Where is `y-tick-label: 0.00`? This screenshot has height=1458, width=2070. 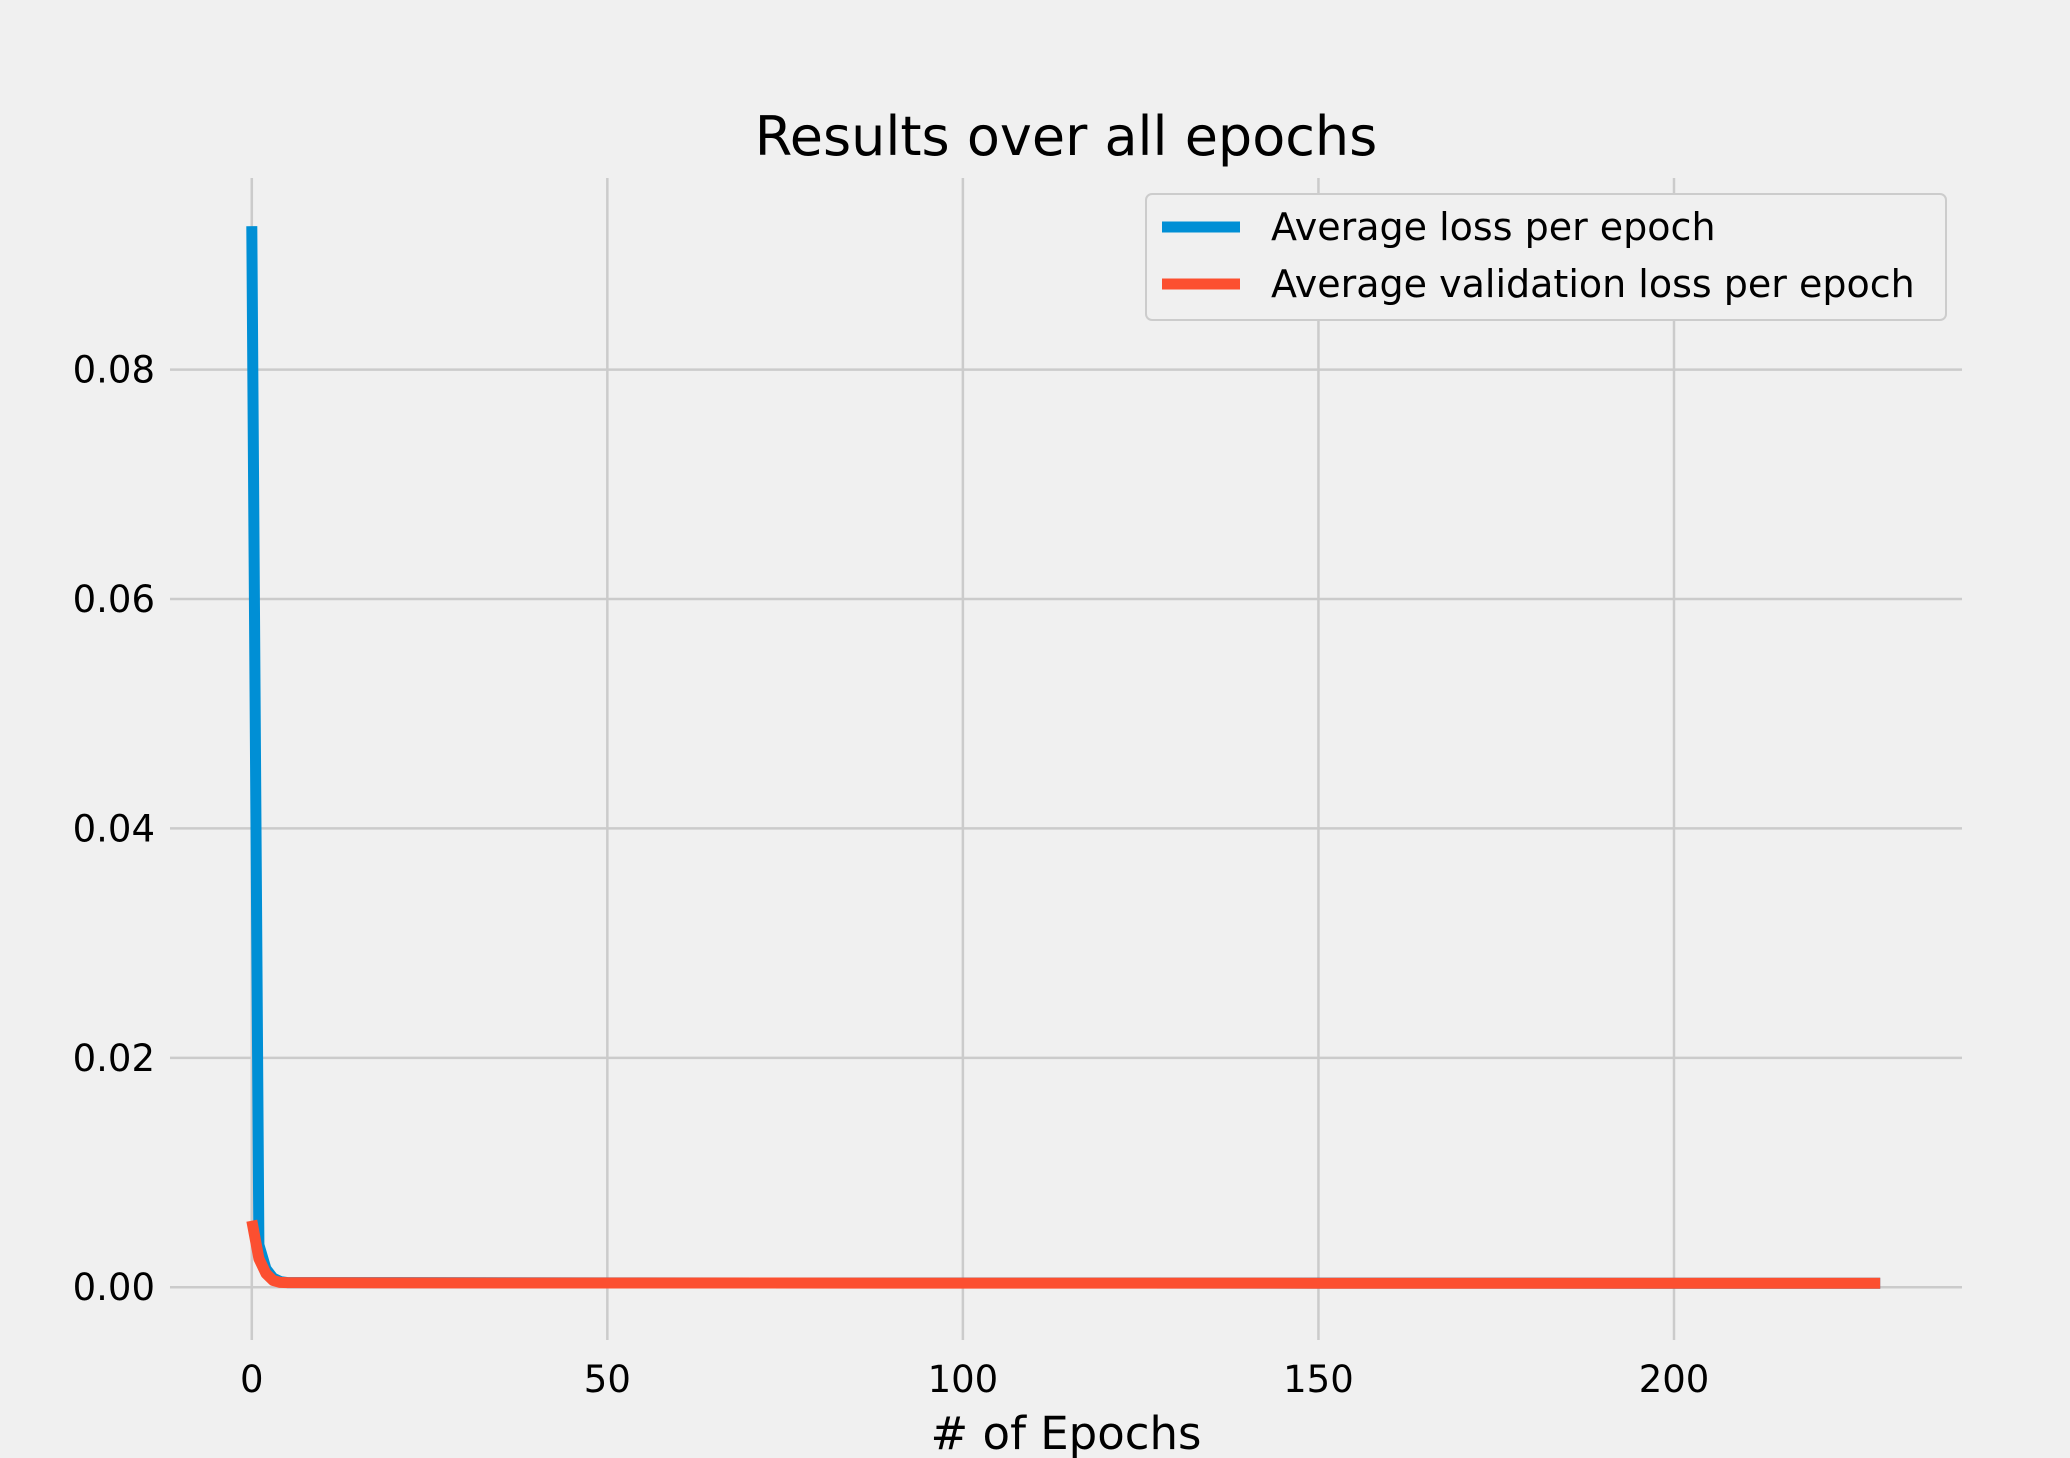
y-tick-label: 0.00 is located at coordinates (114, 1287).